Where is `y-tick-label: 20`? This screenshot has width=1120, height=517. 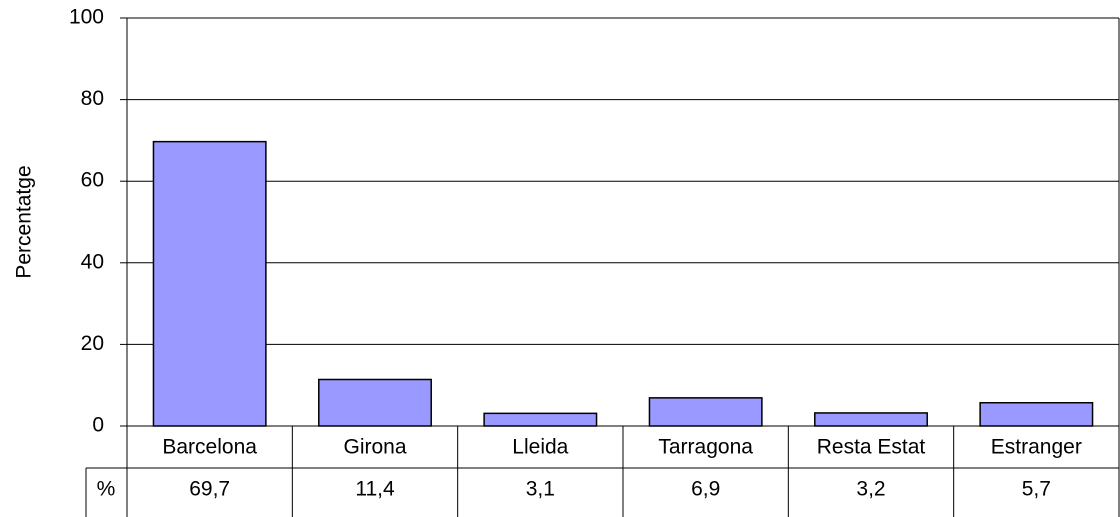
y-tick-label: 20 is located at coordinates (92, 343).